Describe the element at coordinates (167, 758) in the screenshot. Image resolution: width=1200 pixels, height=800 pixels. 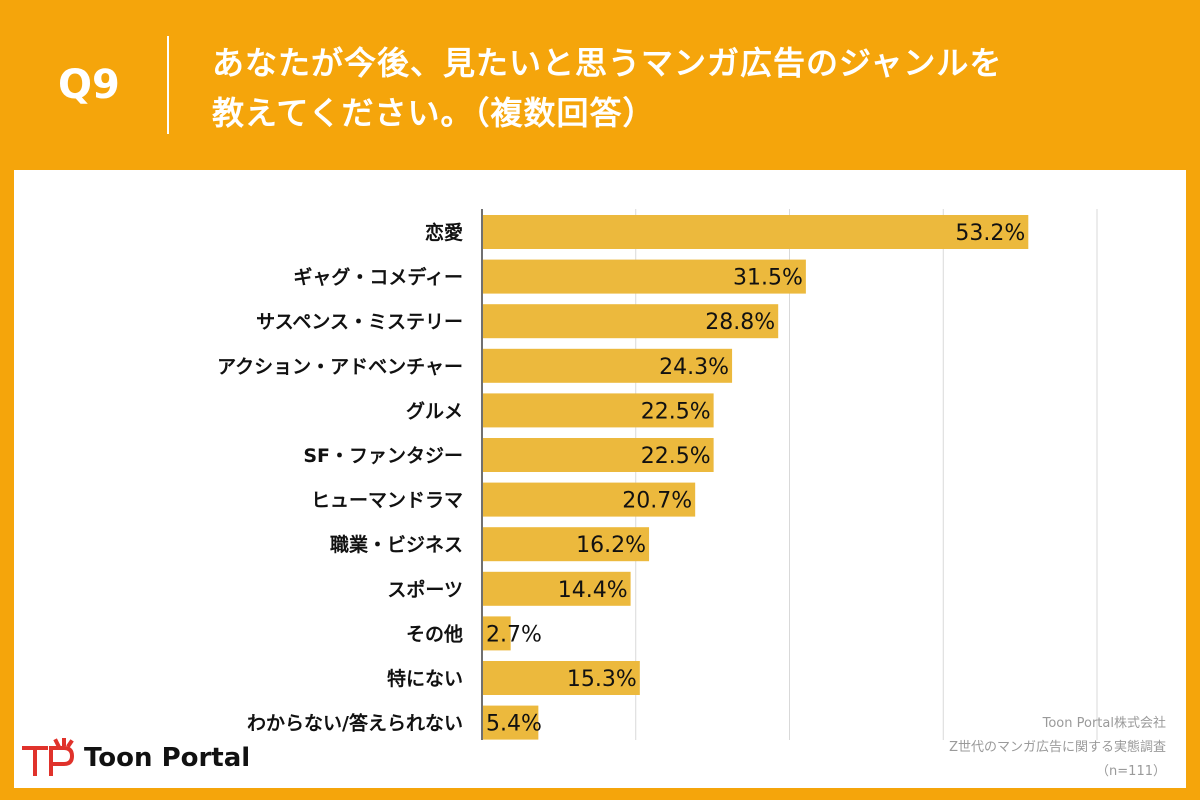
I see `logo-text: Toon Portal` at that location.